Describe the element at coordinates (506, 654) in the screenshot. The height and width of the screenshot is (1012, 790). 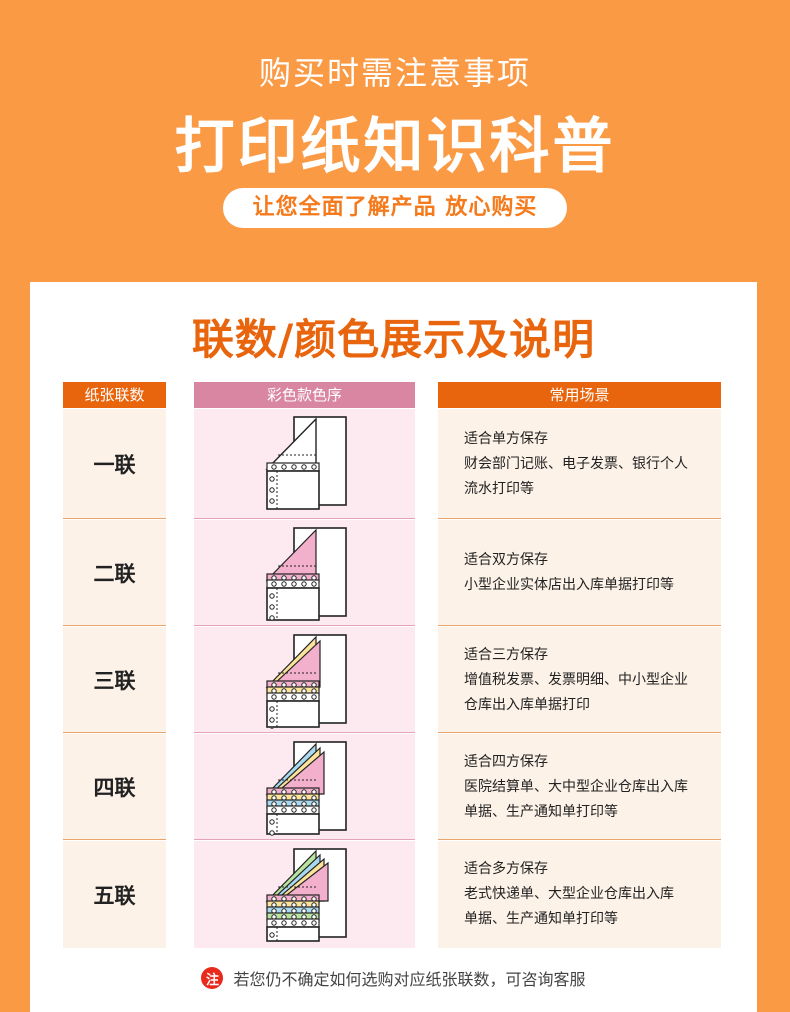
I see `usage-line: 适合三方保存` at that location.